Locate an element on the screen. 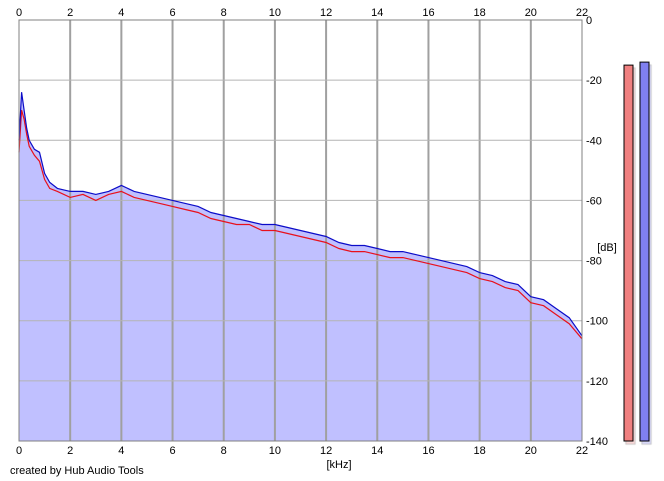  y-tick-label: -20 is located at coordinates (594, 81).